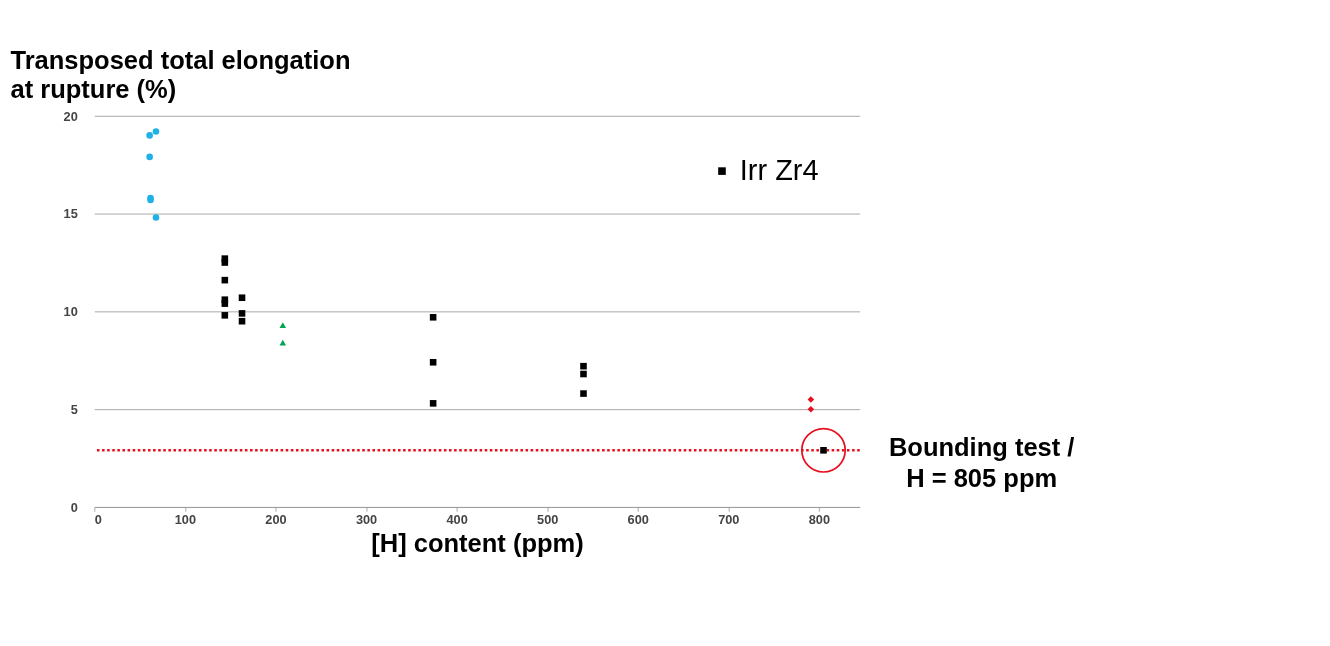 The width and height of the screenshot is (1330, 646). Describe the element at coordinates (74, 507) in the screenshot. I see `y-tick-label: 0` at that location.